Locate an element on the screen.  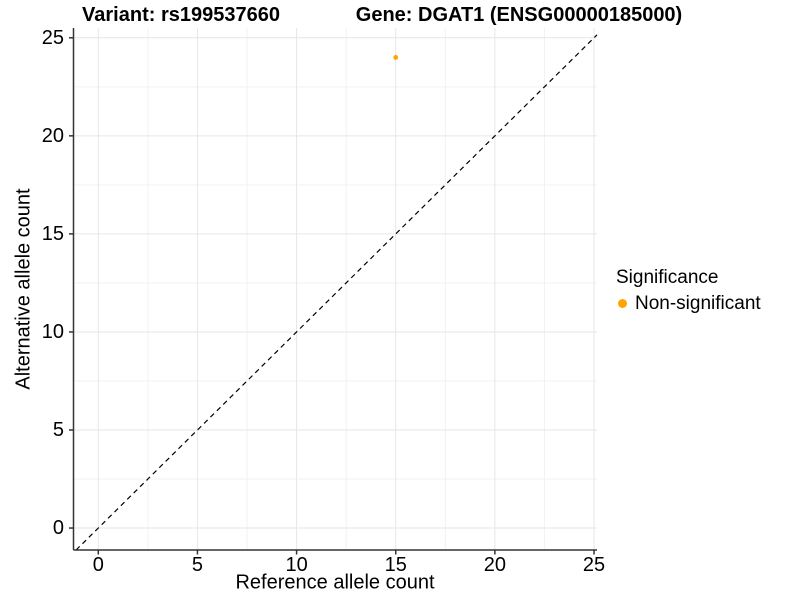
x-tick-label: 15 is located at coordinates (395, 565).